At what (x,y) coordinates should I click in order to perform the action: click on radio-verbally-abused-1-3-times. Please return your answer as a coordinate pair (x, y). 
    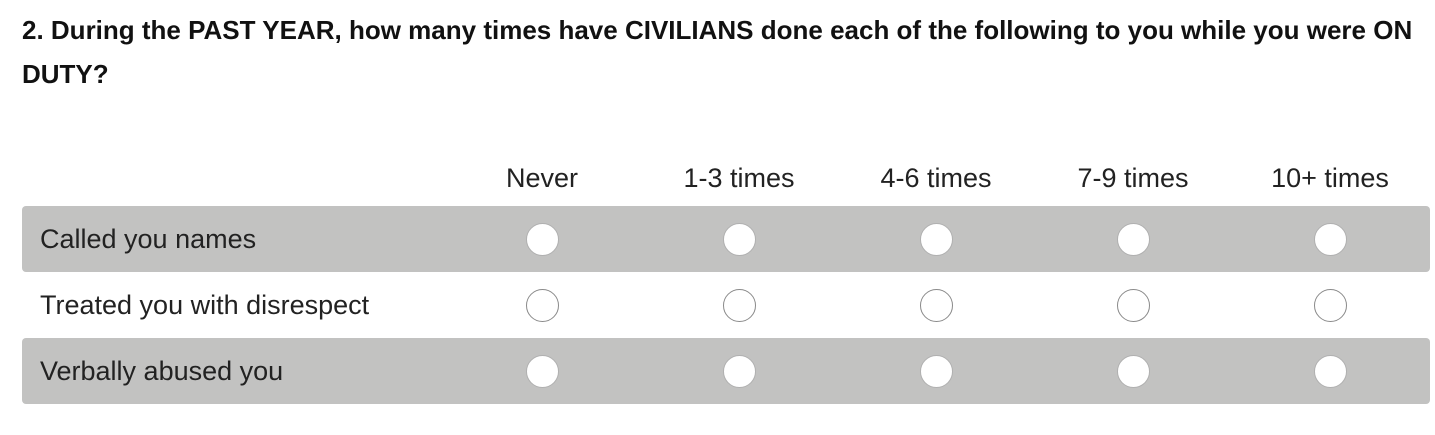
    Looking at the image, I should click on (739, 371).